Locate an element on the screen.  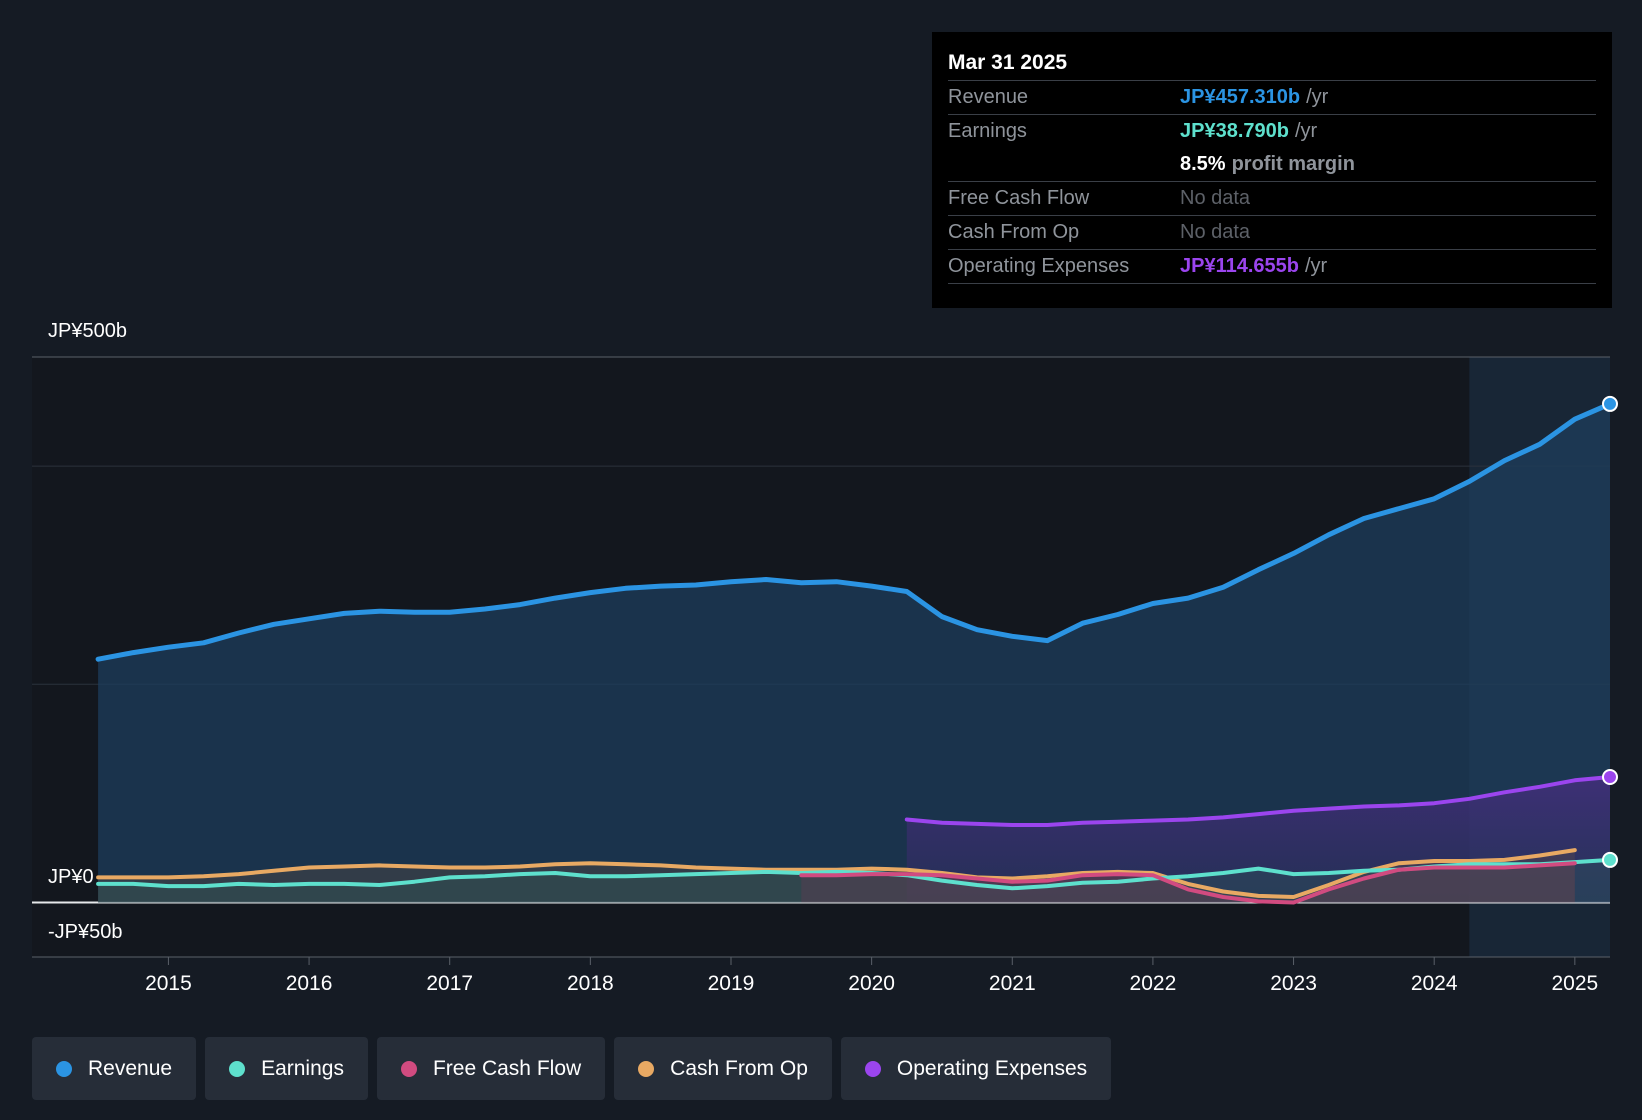
legend-item-operating-expenses: Operating Expenses is located at coordinates (976, 1068).